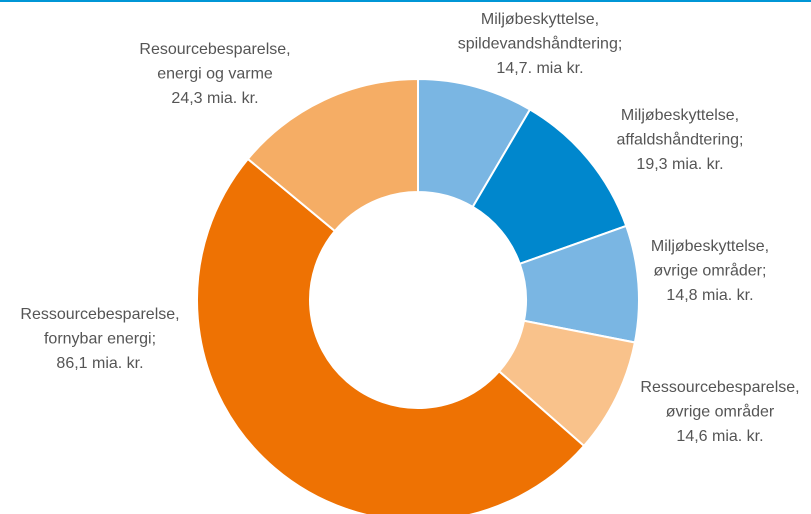  What do you see at coordinates (720, 412) in the screenshot?
I see `slice-label: øvrige områder` at bounding box center [720, 412].